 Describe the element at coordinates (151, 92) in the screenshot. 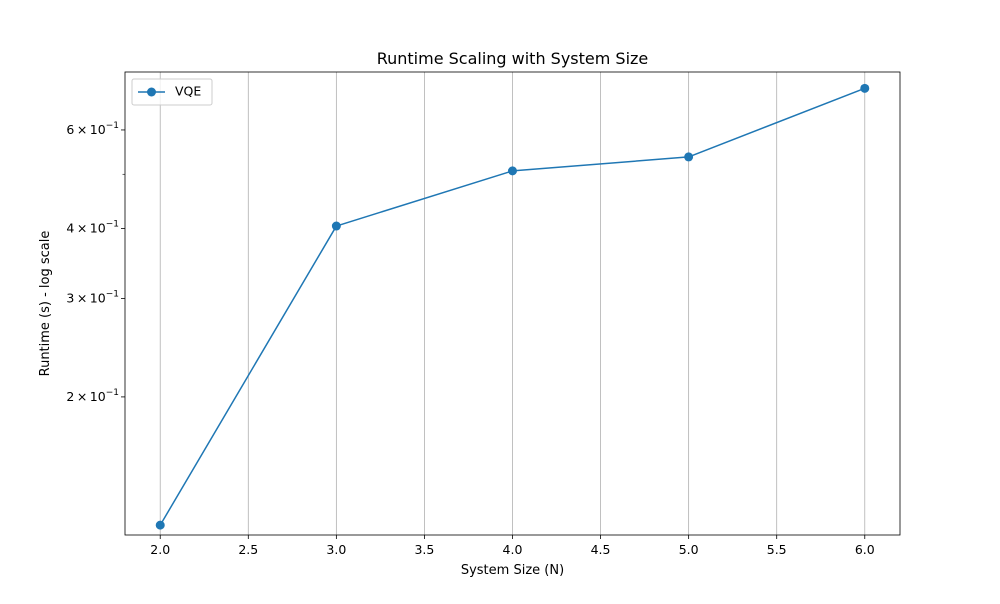

I see `legend-marker-swatch` at that location.